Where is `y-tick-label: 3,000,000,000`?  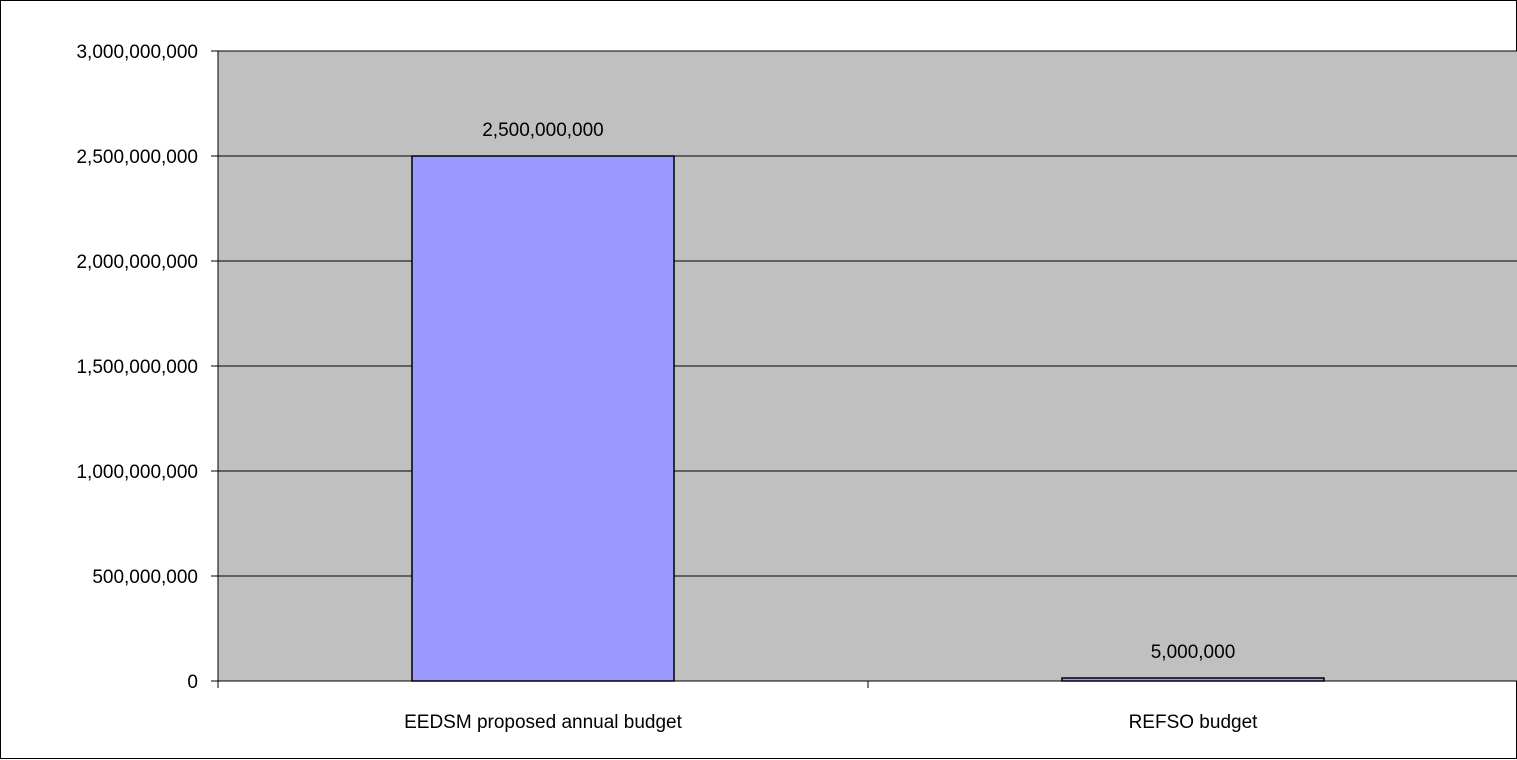
y-tick-label: 3,000,000,000 is located at coordinates (137, 52).